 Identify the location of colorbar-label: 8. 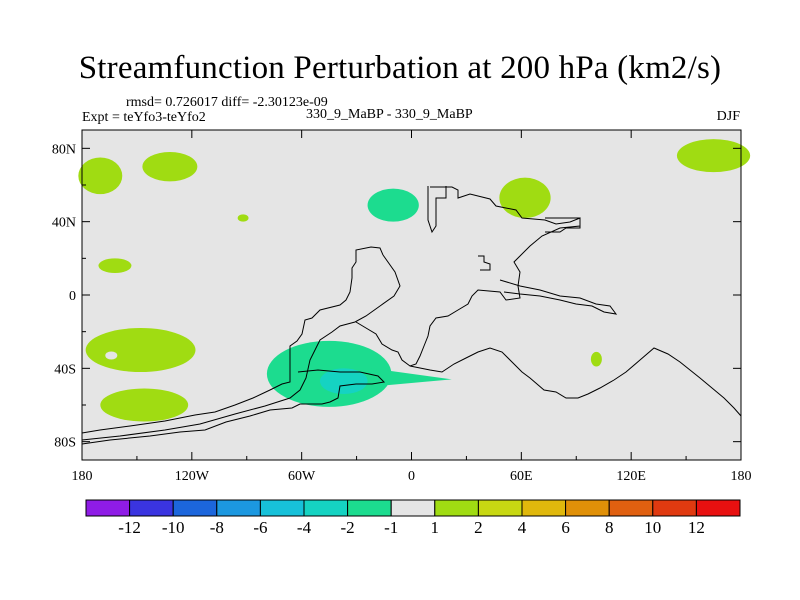
(609, 527).